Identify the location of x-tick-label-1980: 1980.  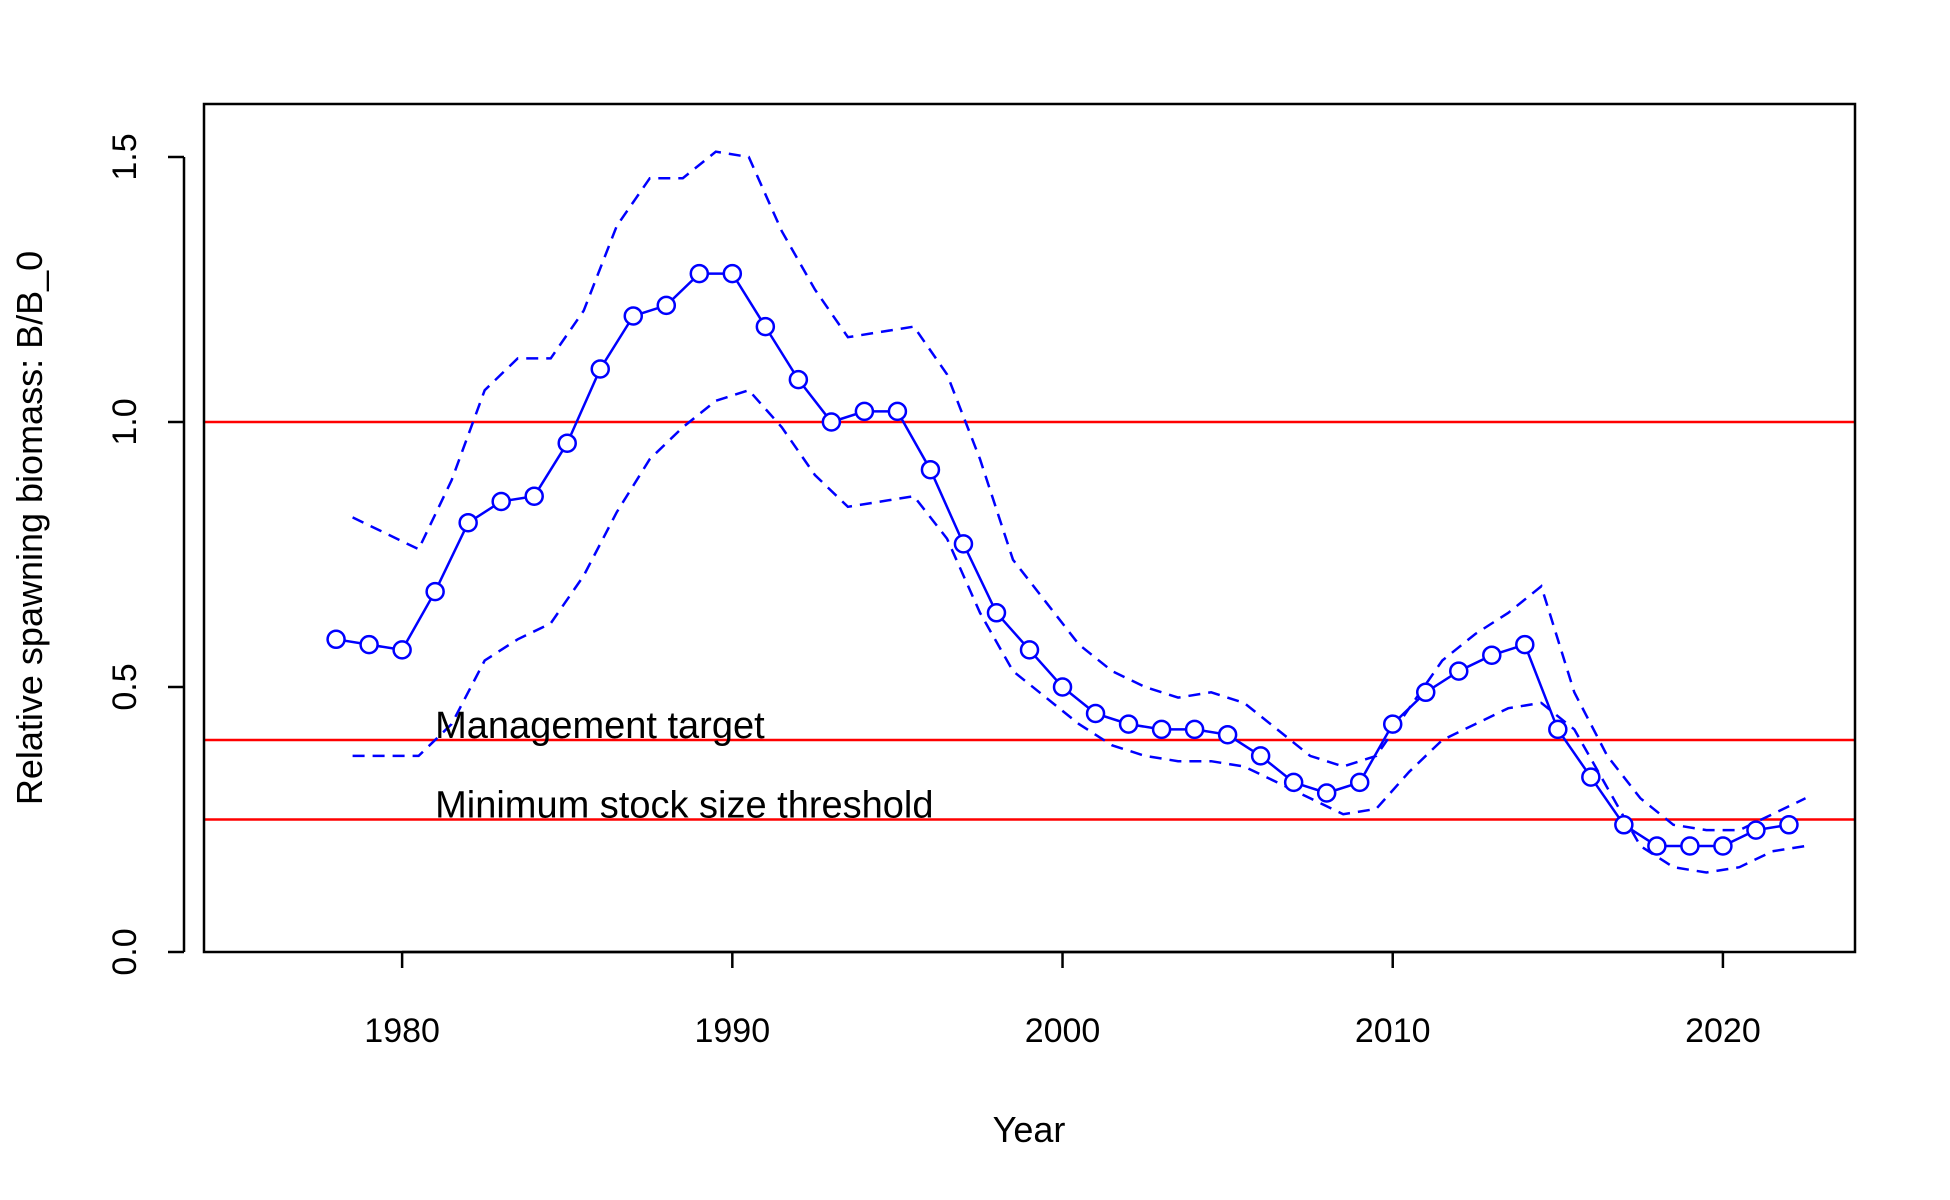
(402, 1031).